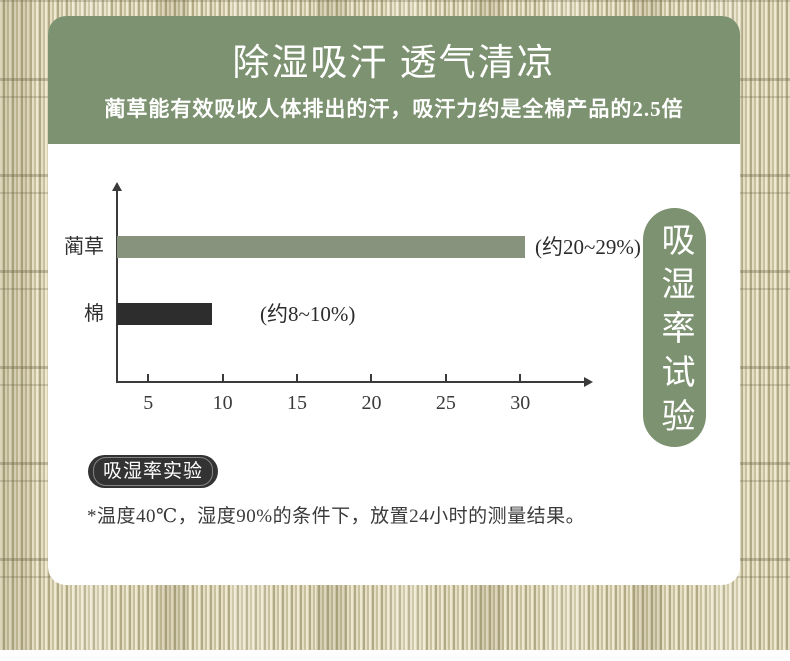  What do you see at coordinates (308, 314) in the screenshot?
I see `value-label: (约8~10%)` at bounding box center [308, 314].